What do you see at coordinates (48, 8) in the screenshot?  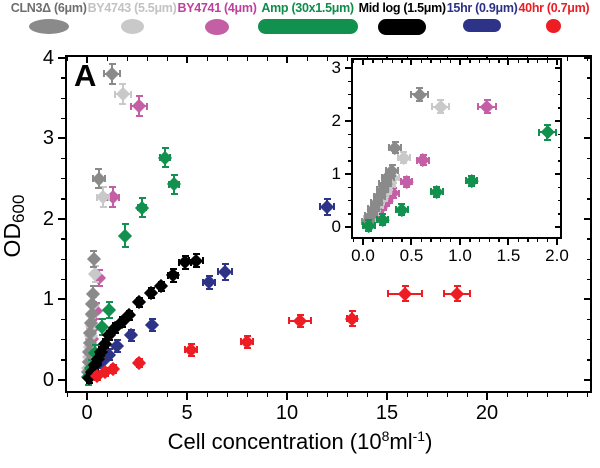 I see `legend-item-label: CLN3Δ (6μm)` at bounding box center [48, 8].